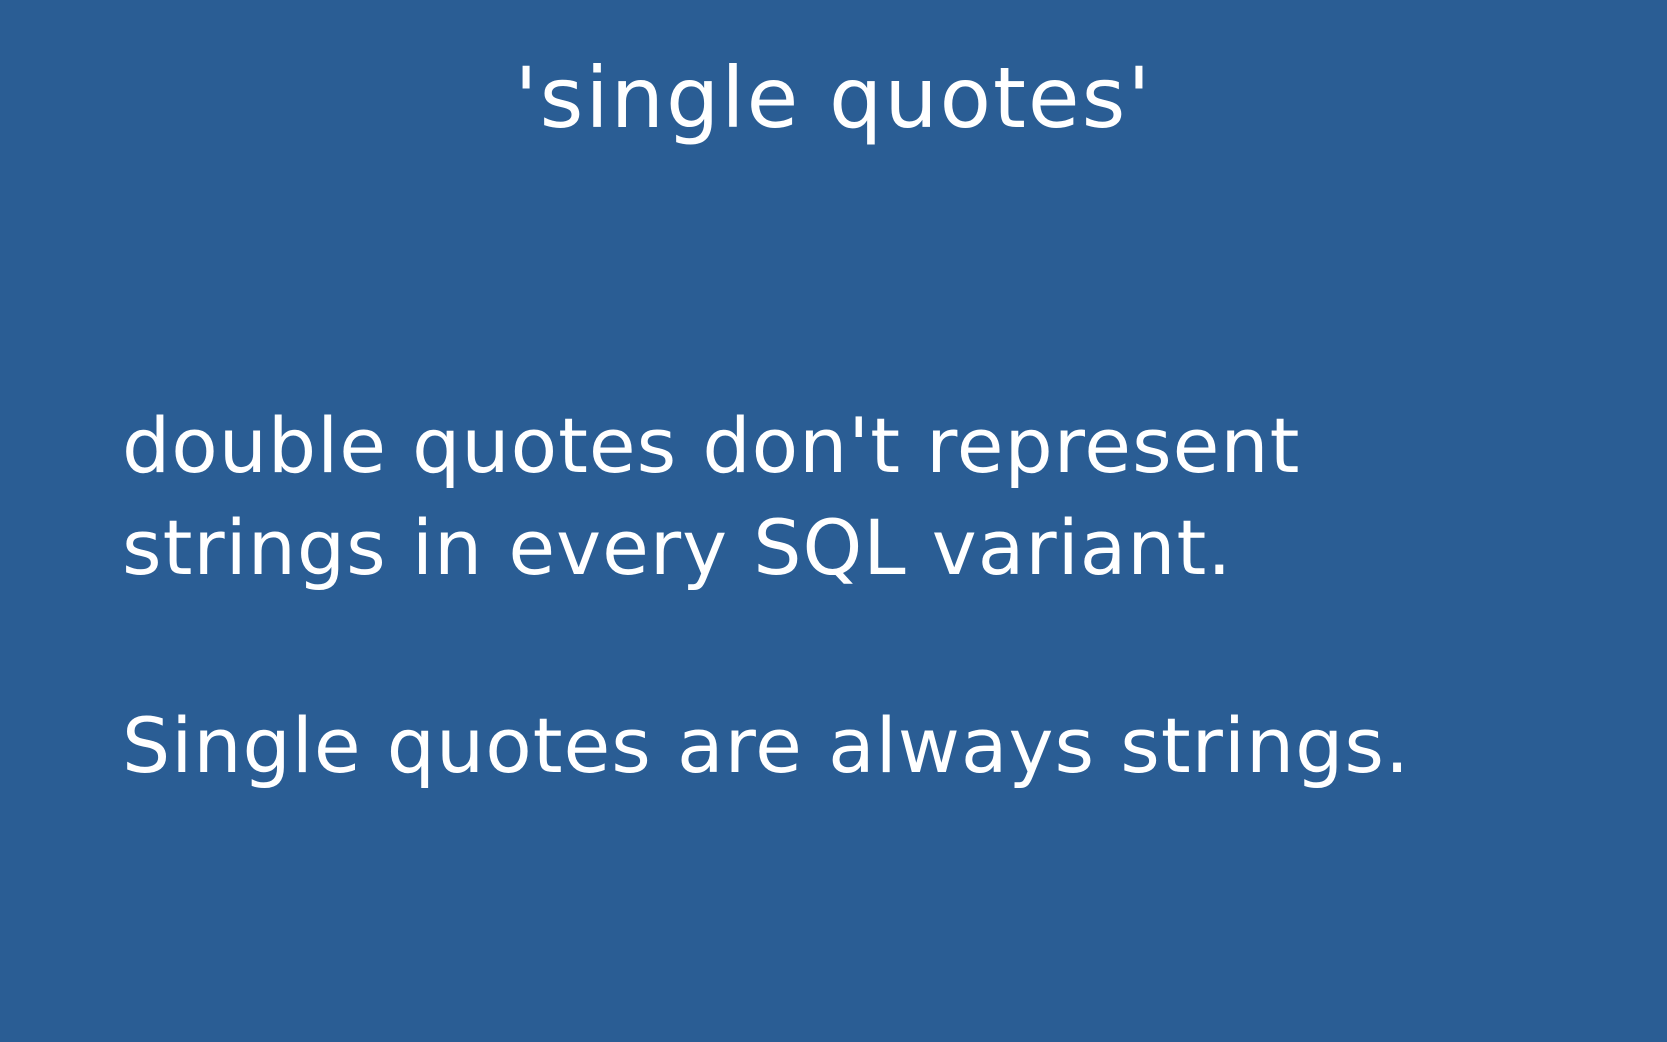 The width and height of the screenshot is (1667, 1042). Describe the element at coordinates (833, 98) in the screenshot. I see `slide-title: 'single quotes'` at that location.